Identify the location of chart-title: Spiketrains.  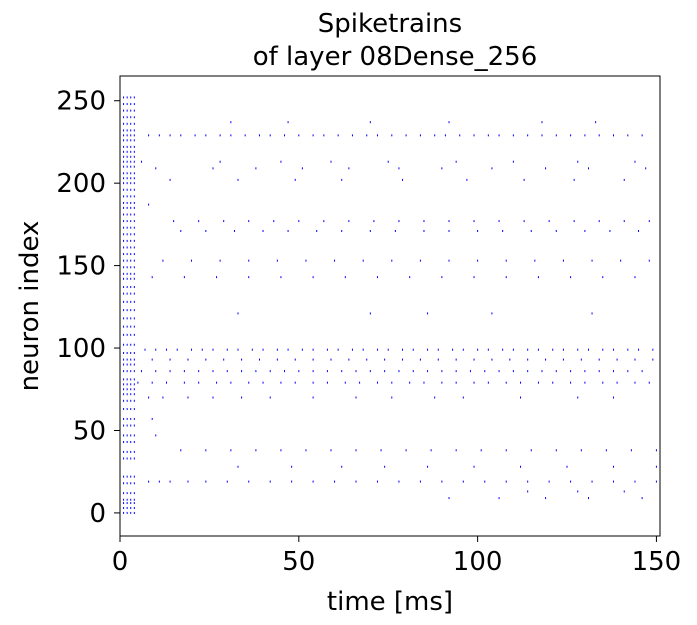
(390, 24).